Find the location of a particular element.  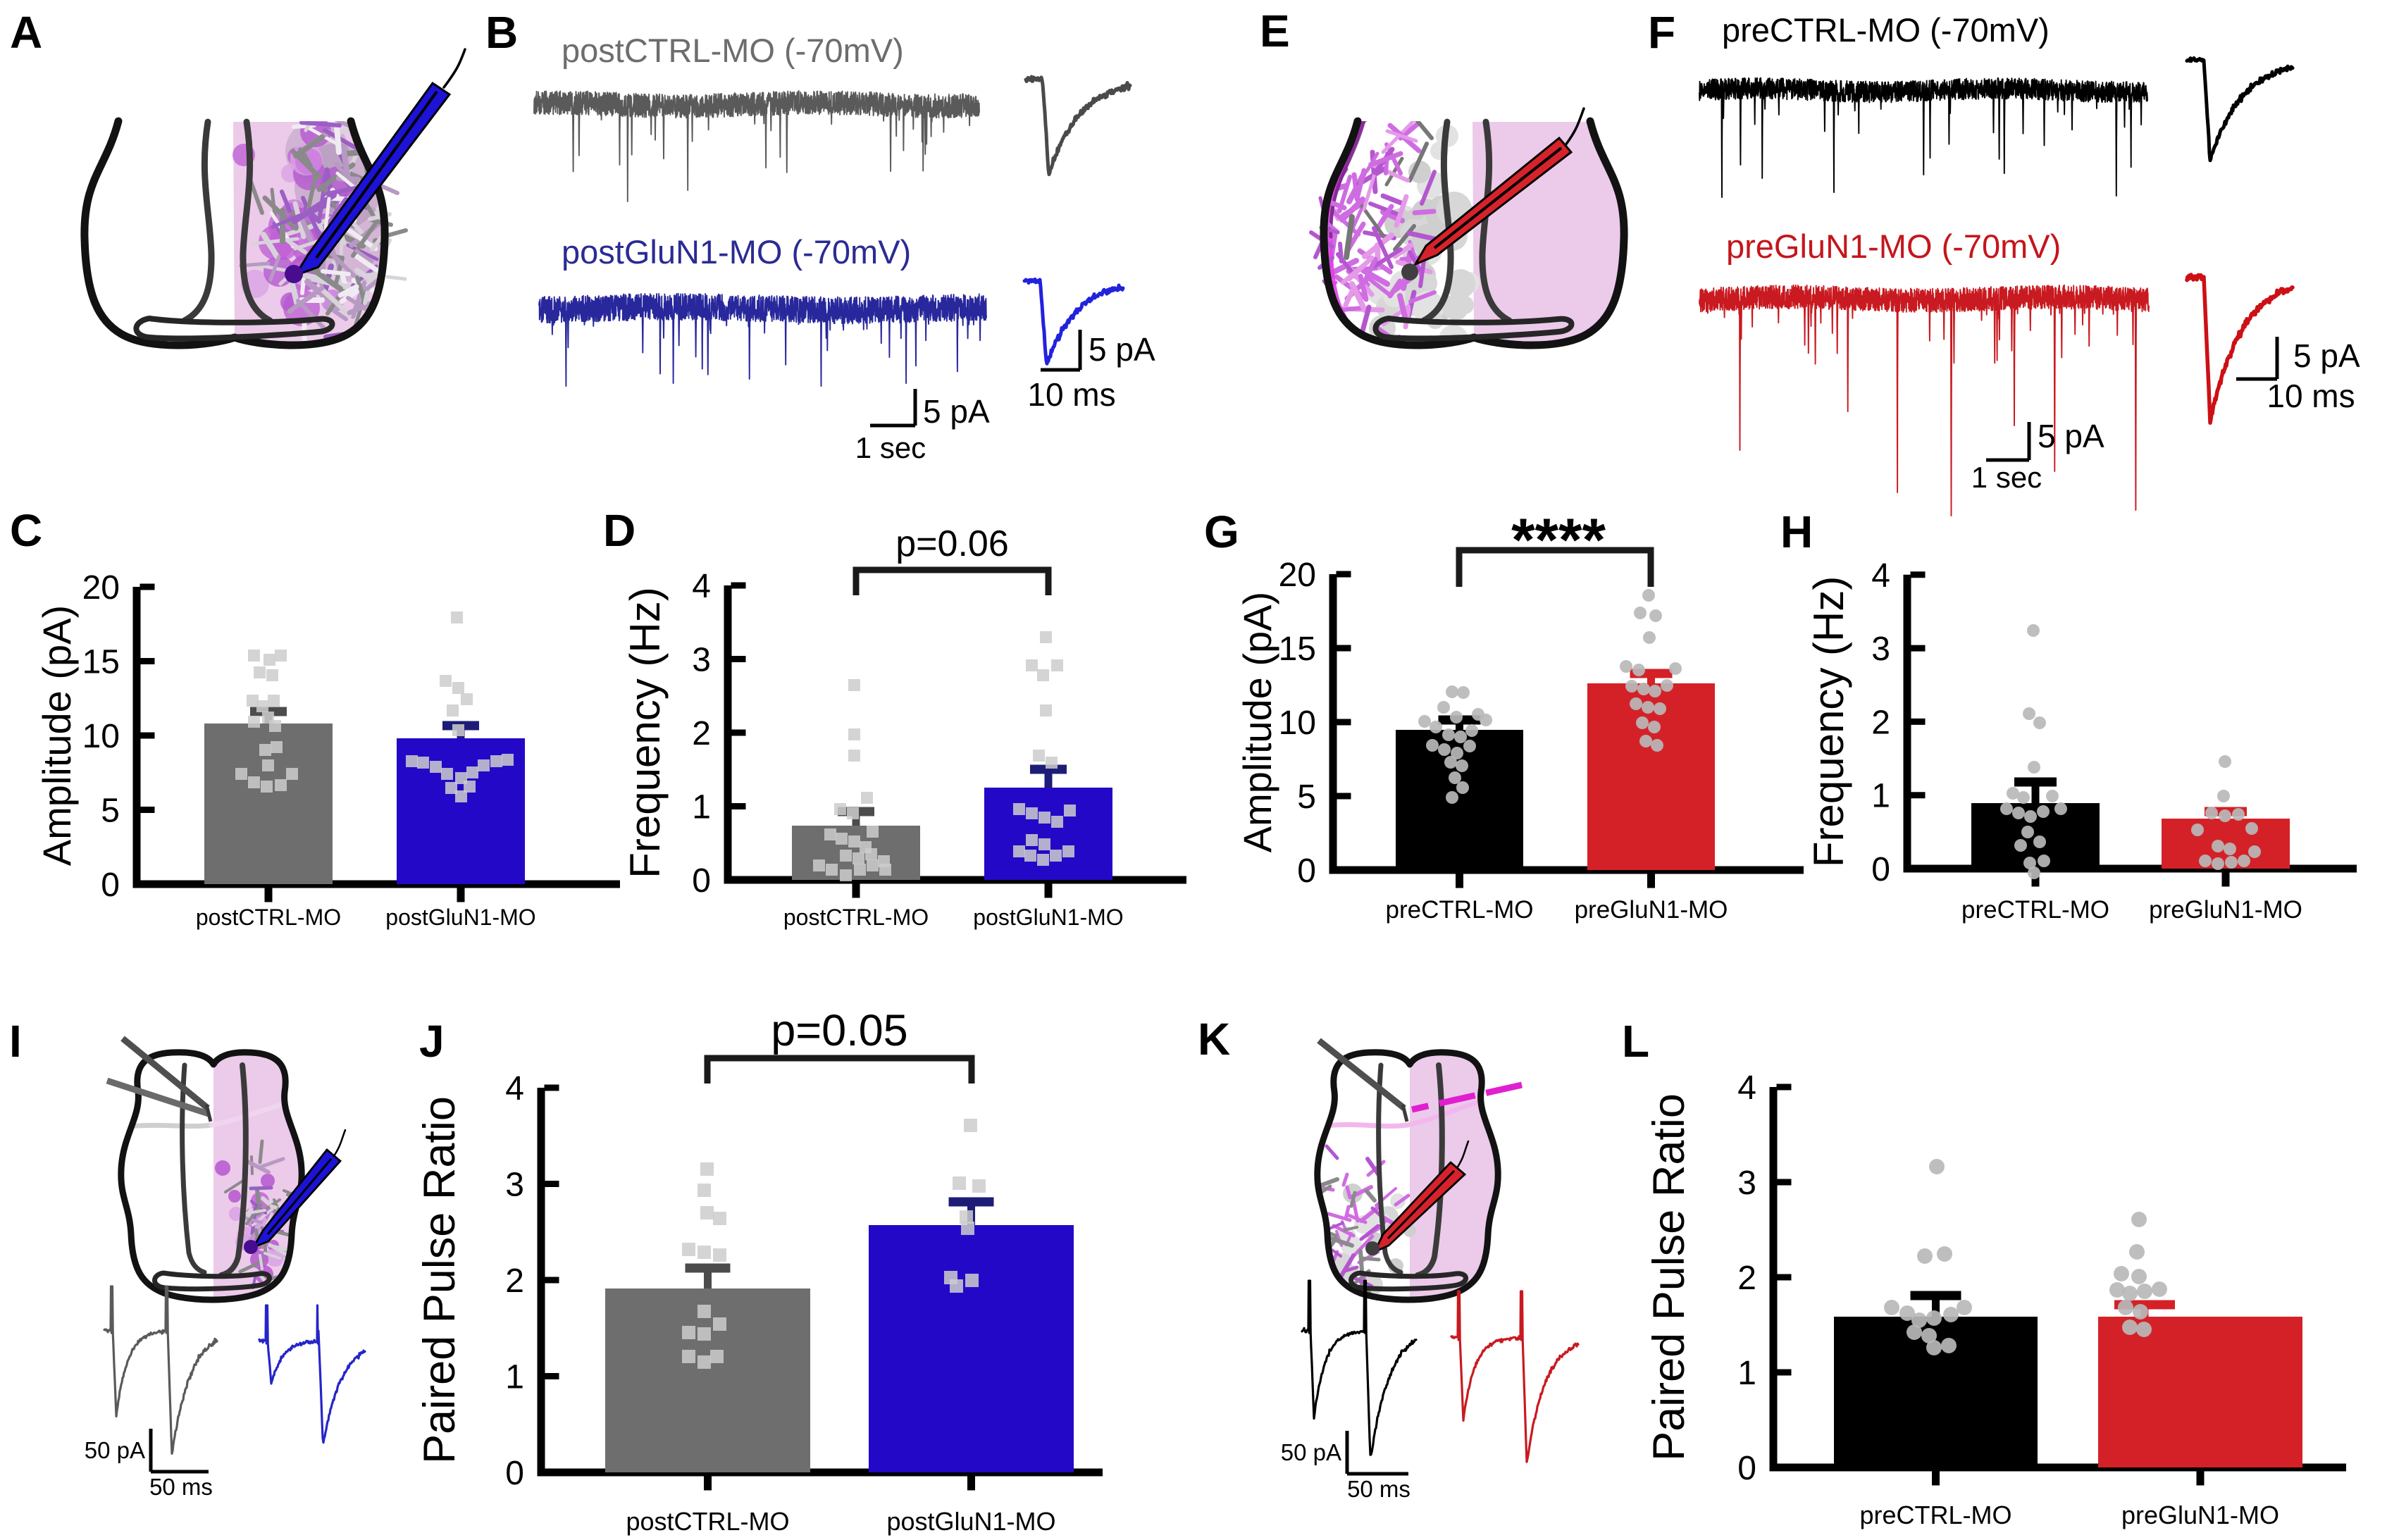

svg-text: I is located at coordinates (15, 1041).